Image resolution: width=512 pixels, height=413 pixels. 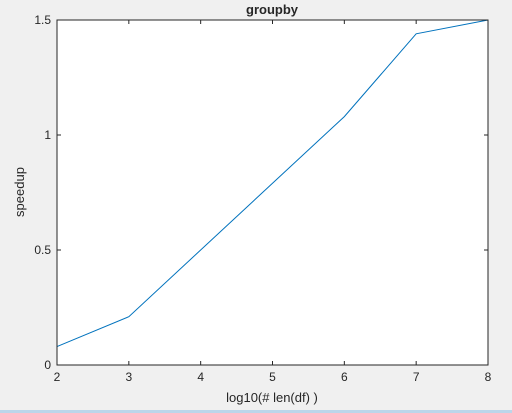 What do you see at coordinates (256, 411) in the screenshot?
I see `window-bottom-edge` at bounding box center [256, 411].